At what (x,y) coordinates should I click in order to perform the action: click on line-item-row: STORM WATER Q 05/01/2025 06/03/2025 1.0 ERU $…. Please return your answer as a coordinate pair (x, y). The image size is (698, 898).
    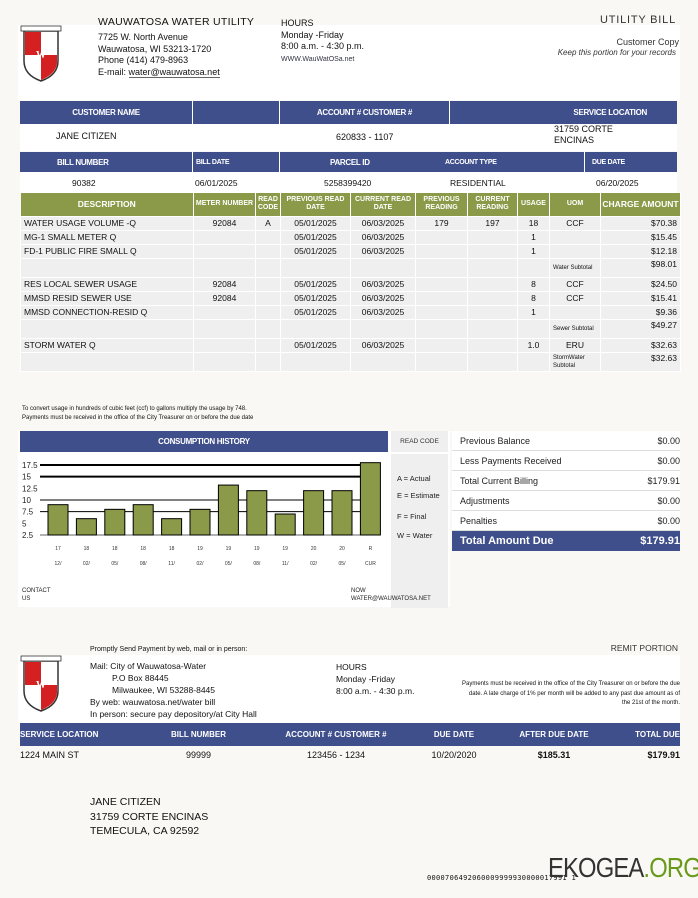
    Looking at the image, I should click on (350, 345).